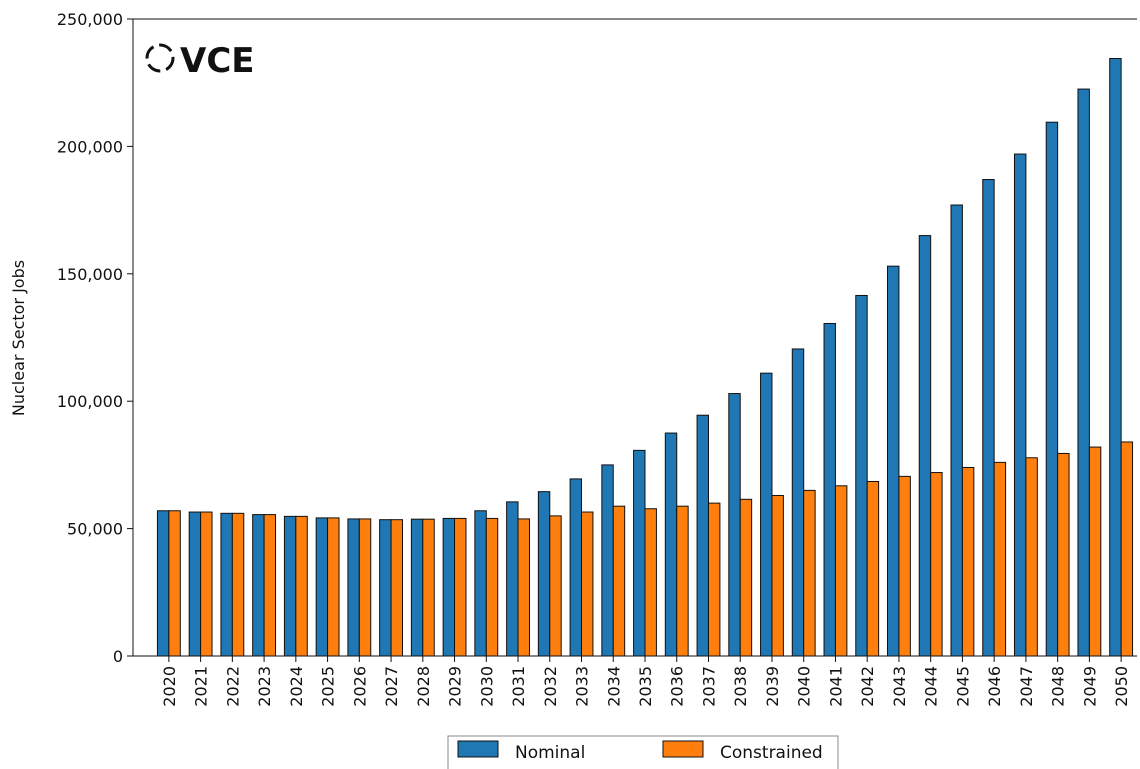 This screenshot has height=769, width=1140. I want to click on x-tick-label: 2048, so click(1058, 686).